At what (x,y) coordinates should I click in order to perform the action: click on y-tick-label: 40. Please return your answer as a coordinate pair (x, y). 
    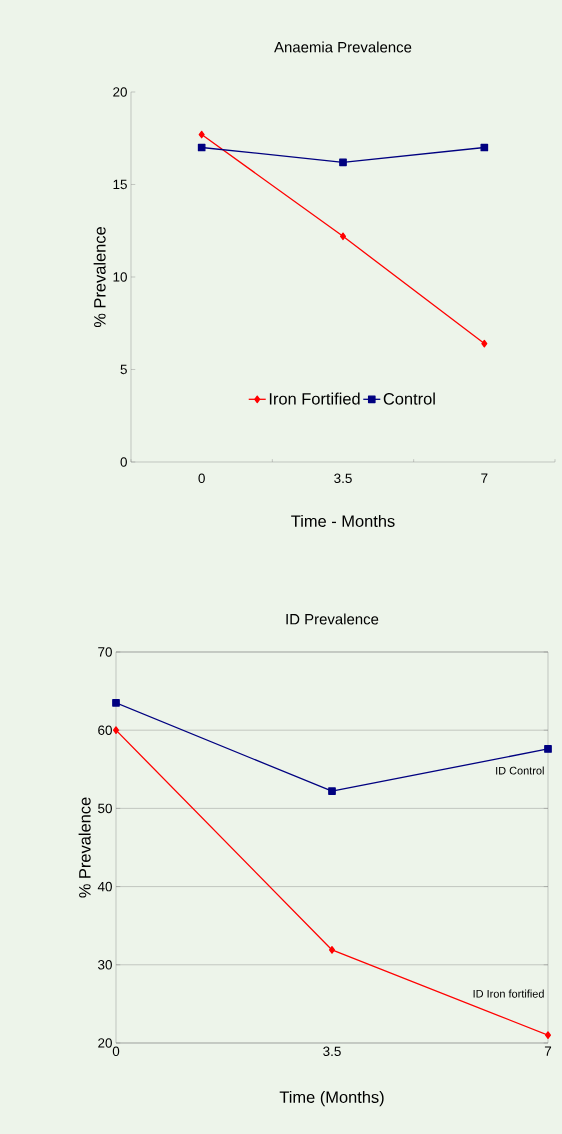
    Looking at the image, I should click on (104, 886).